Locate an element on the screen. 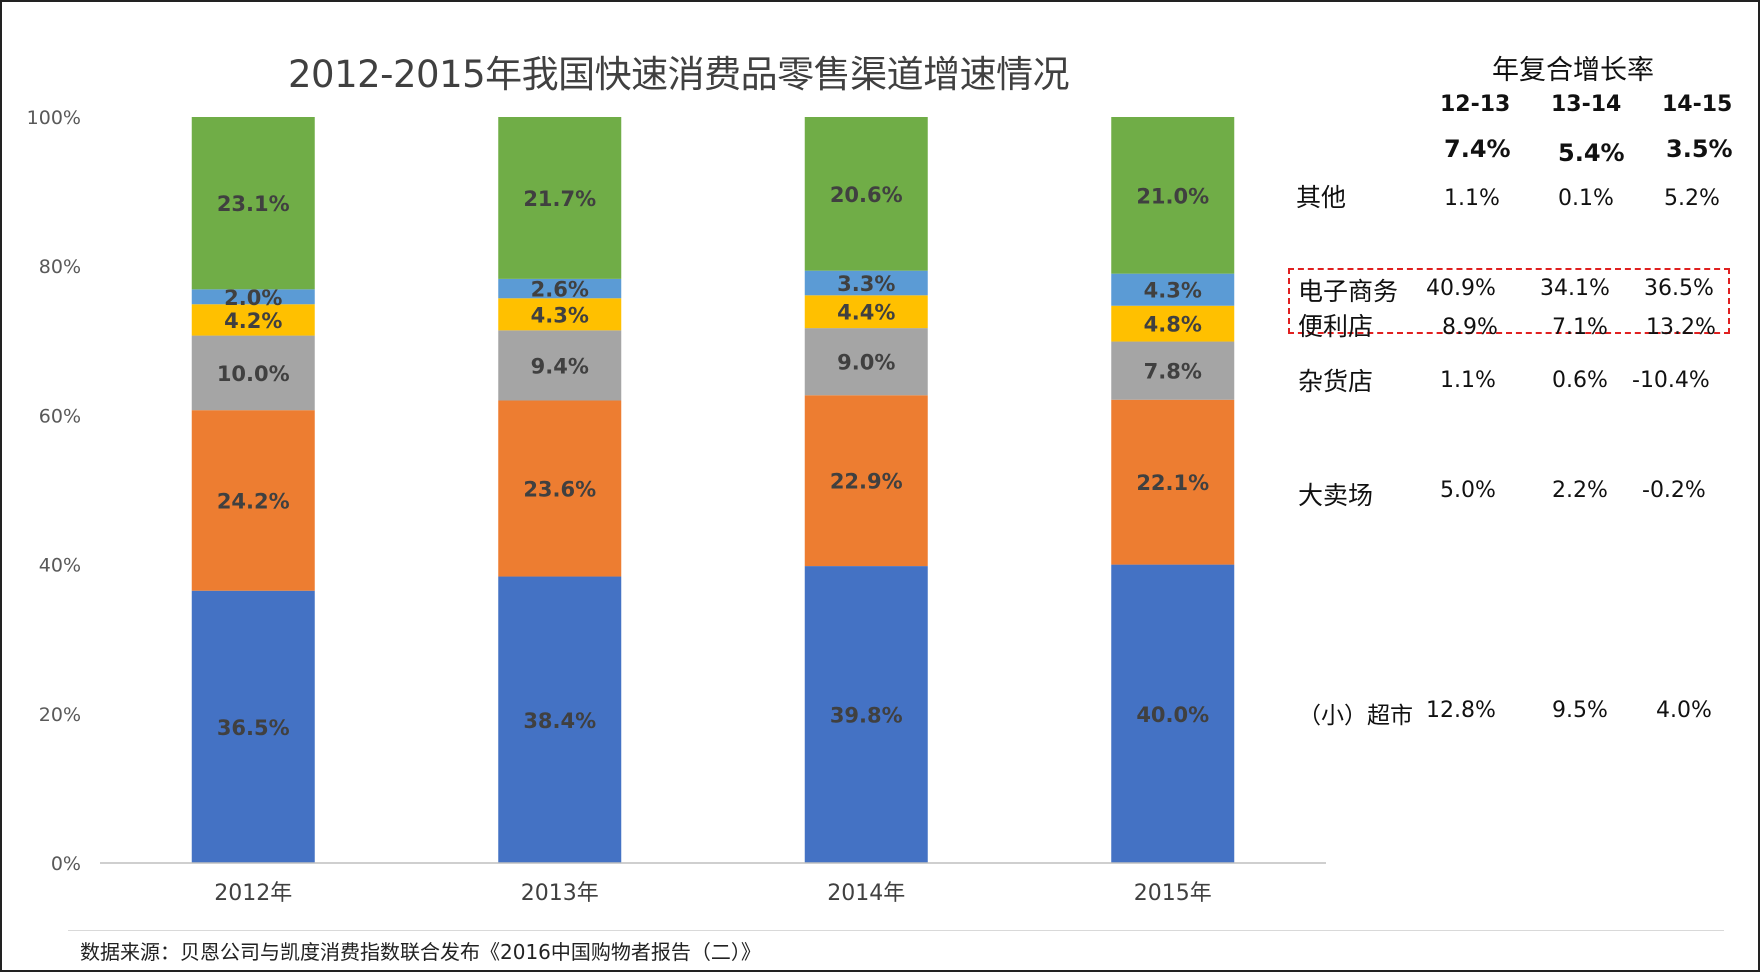 This screenshot has height=980, width=1760. cagr-cell: -0.2% is located at coordinates (1674, 490).